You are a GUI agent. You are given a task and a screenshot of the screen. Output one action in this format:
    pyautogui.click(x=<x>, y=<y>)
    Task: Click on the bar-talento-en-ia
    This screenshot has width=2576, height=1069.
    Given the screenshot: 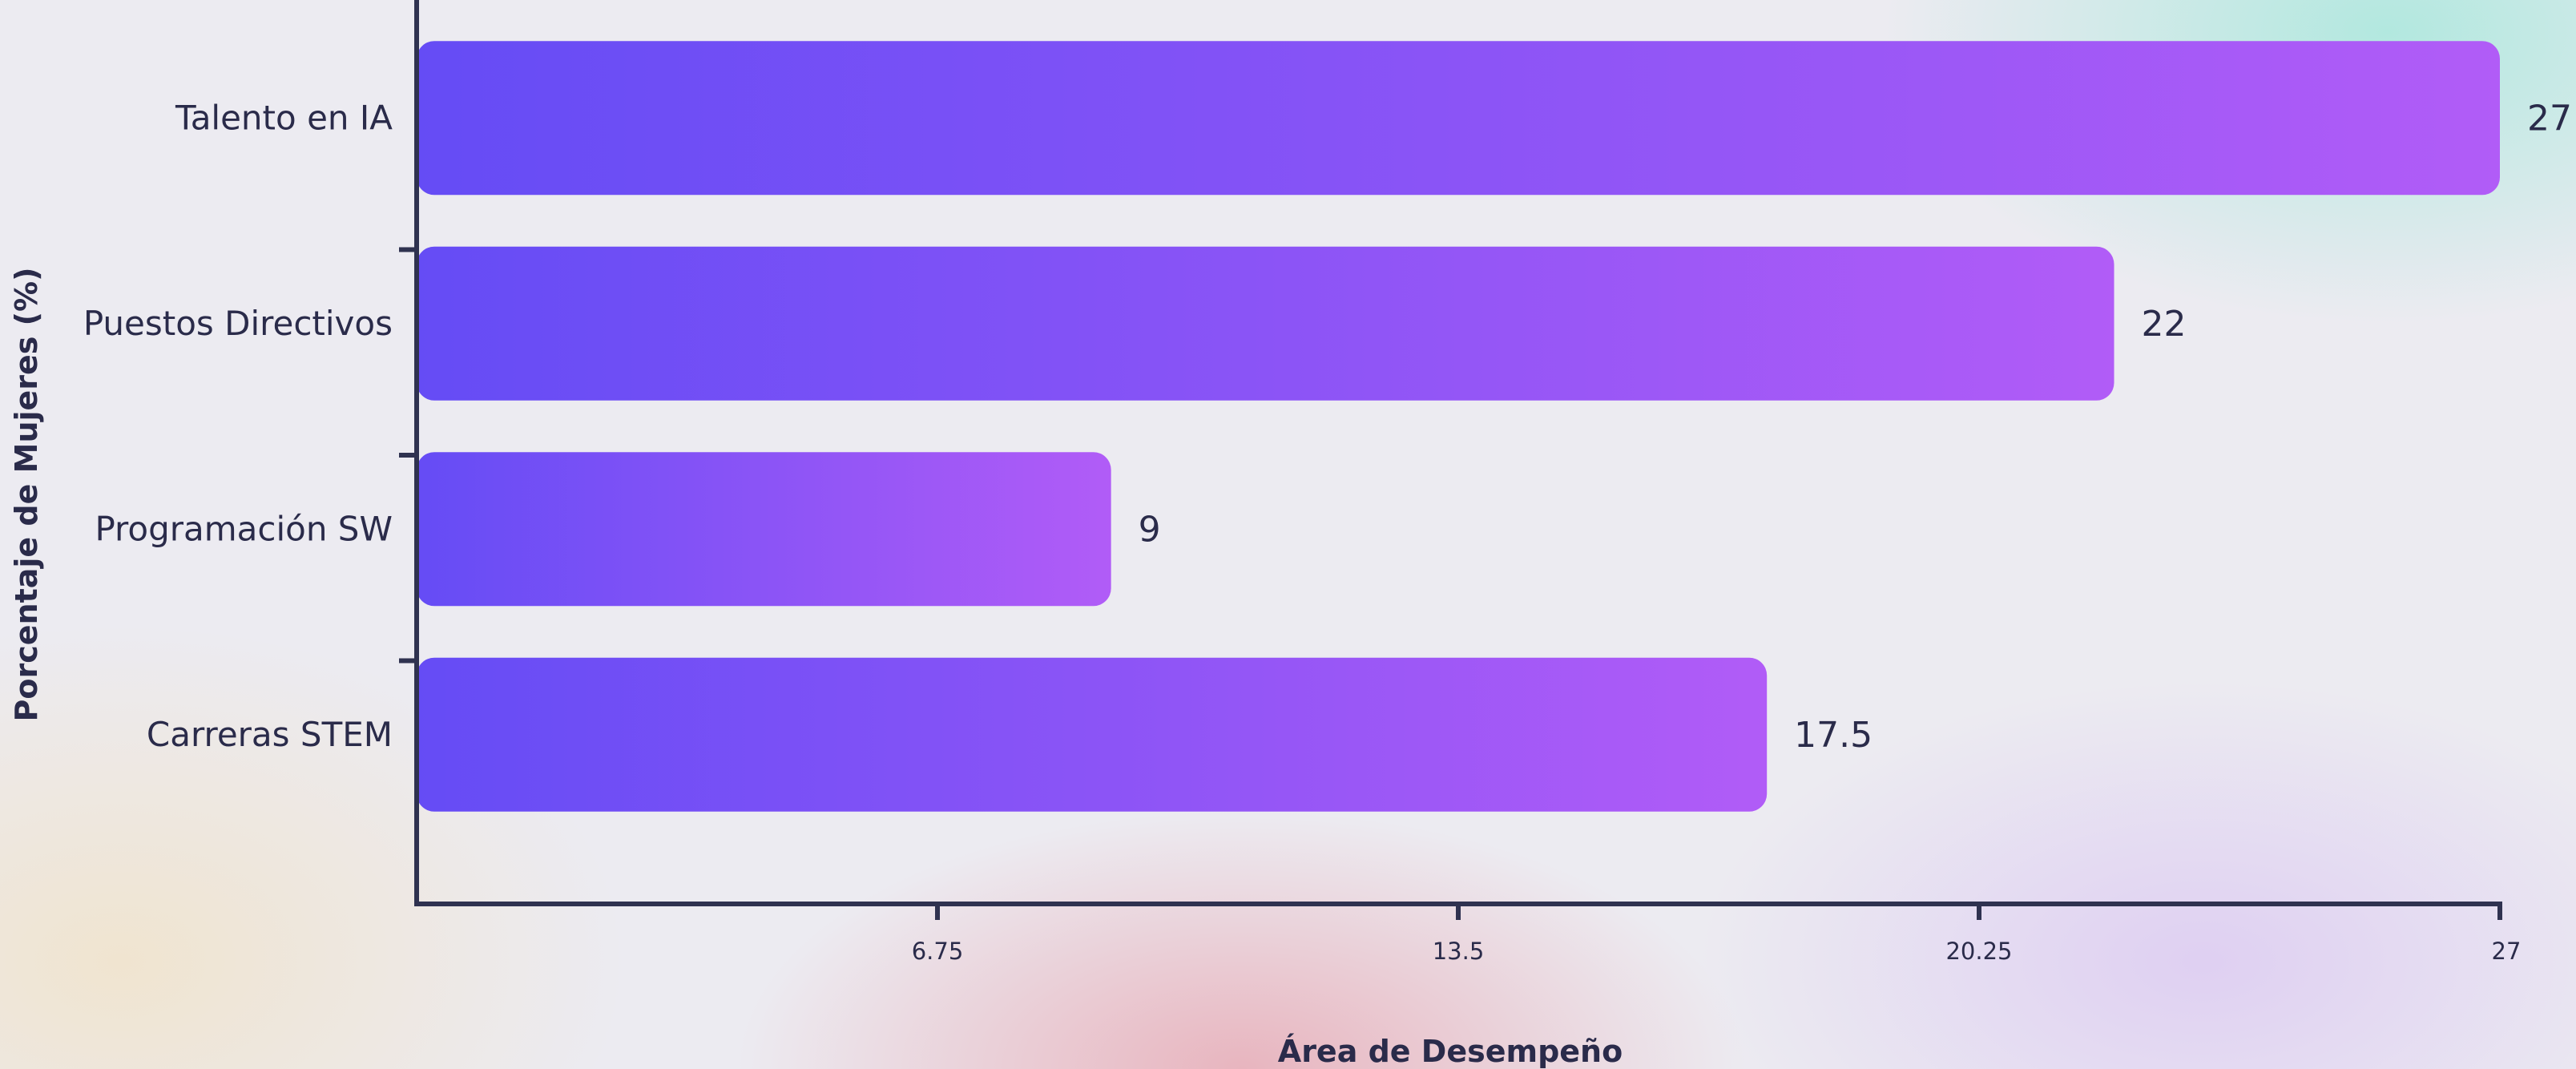 What is the action you would take?
    pyautogui.click(x=1458, y=119)
    